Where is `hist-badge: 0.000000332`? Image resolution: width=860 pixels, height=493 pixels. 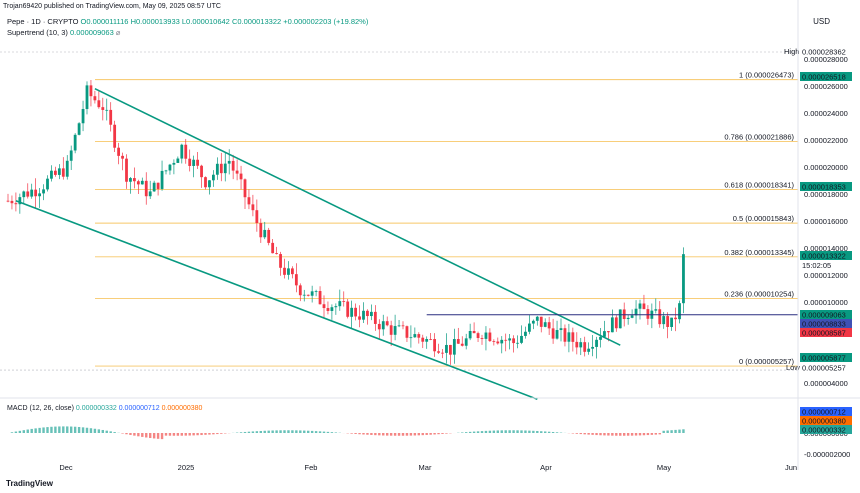 hist-badge: 0.000000332 is located at coordinates (824, 430).